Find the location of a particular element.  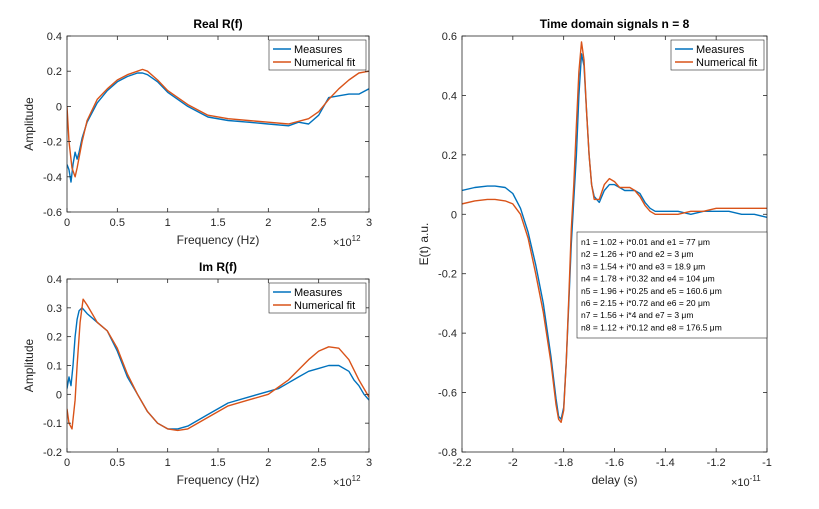

chart-title: Im R(f) is located at coordinates (218, 267).